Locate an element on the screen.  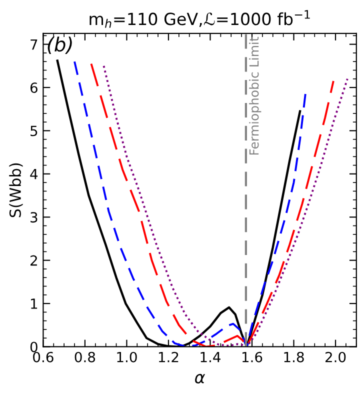
x-tick-label: 0.8 is located at coordinates (85, 357).